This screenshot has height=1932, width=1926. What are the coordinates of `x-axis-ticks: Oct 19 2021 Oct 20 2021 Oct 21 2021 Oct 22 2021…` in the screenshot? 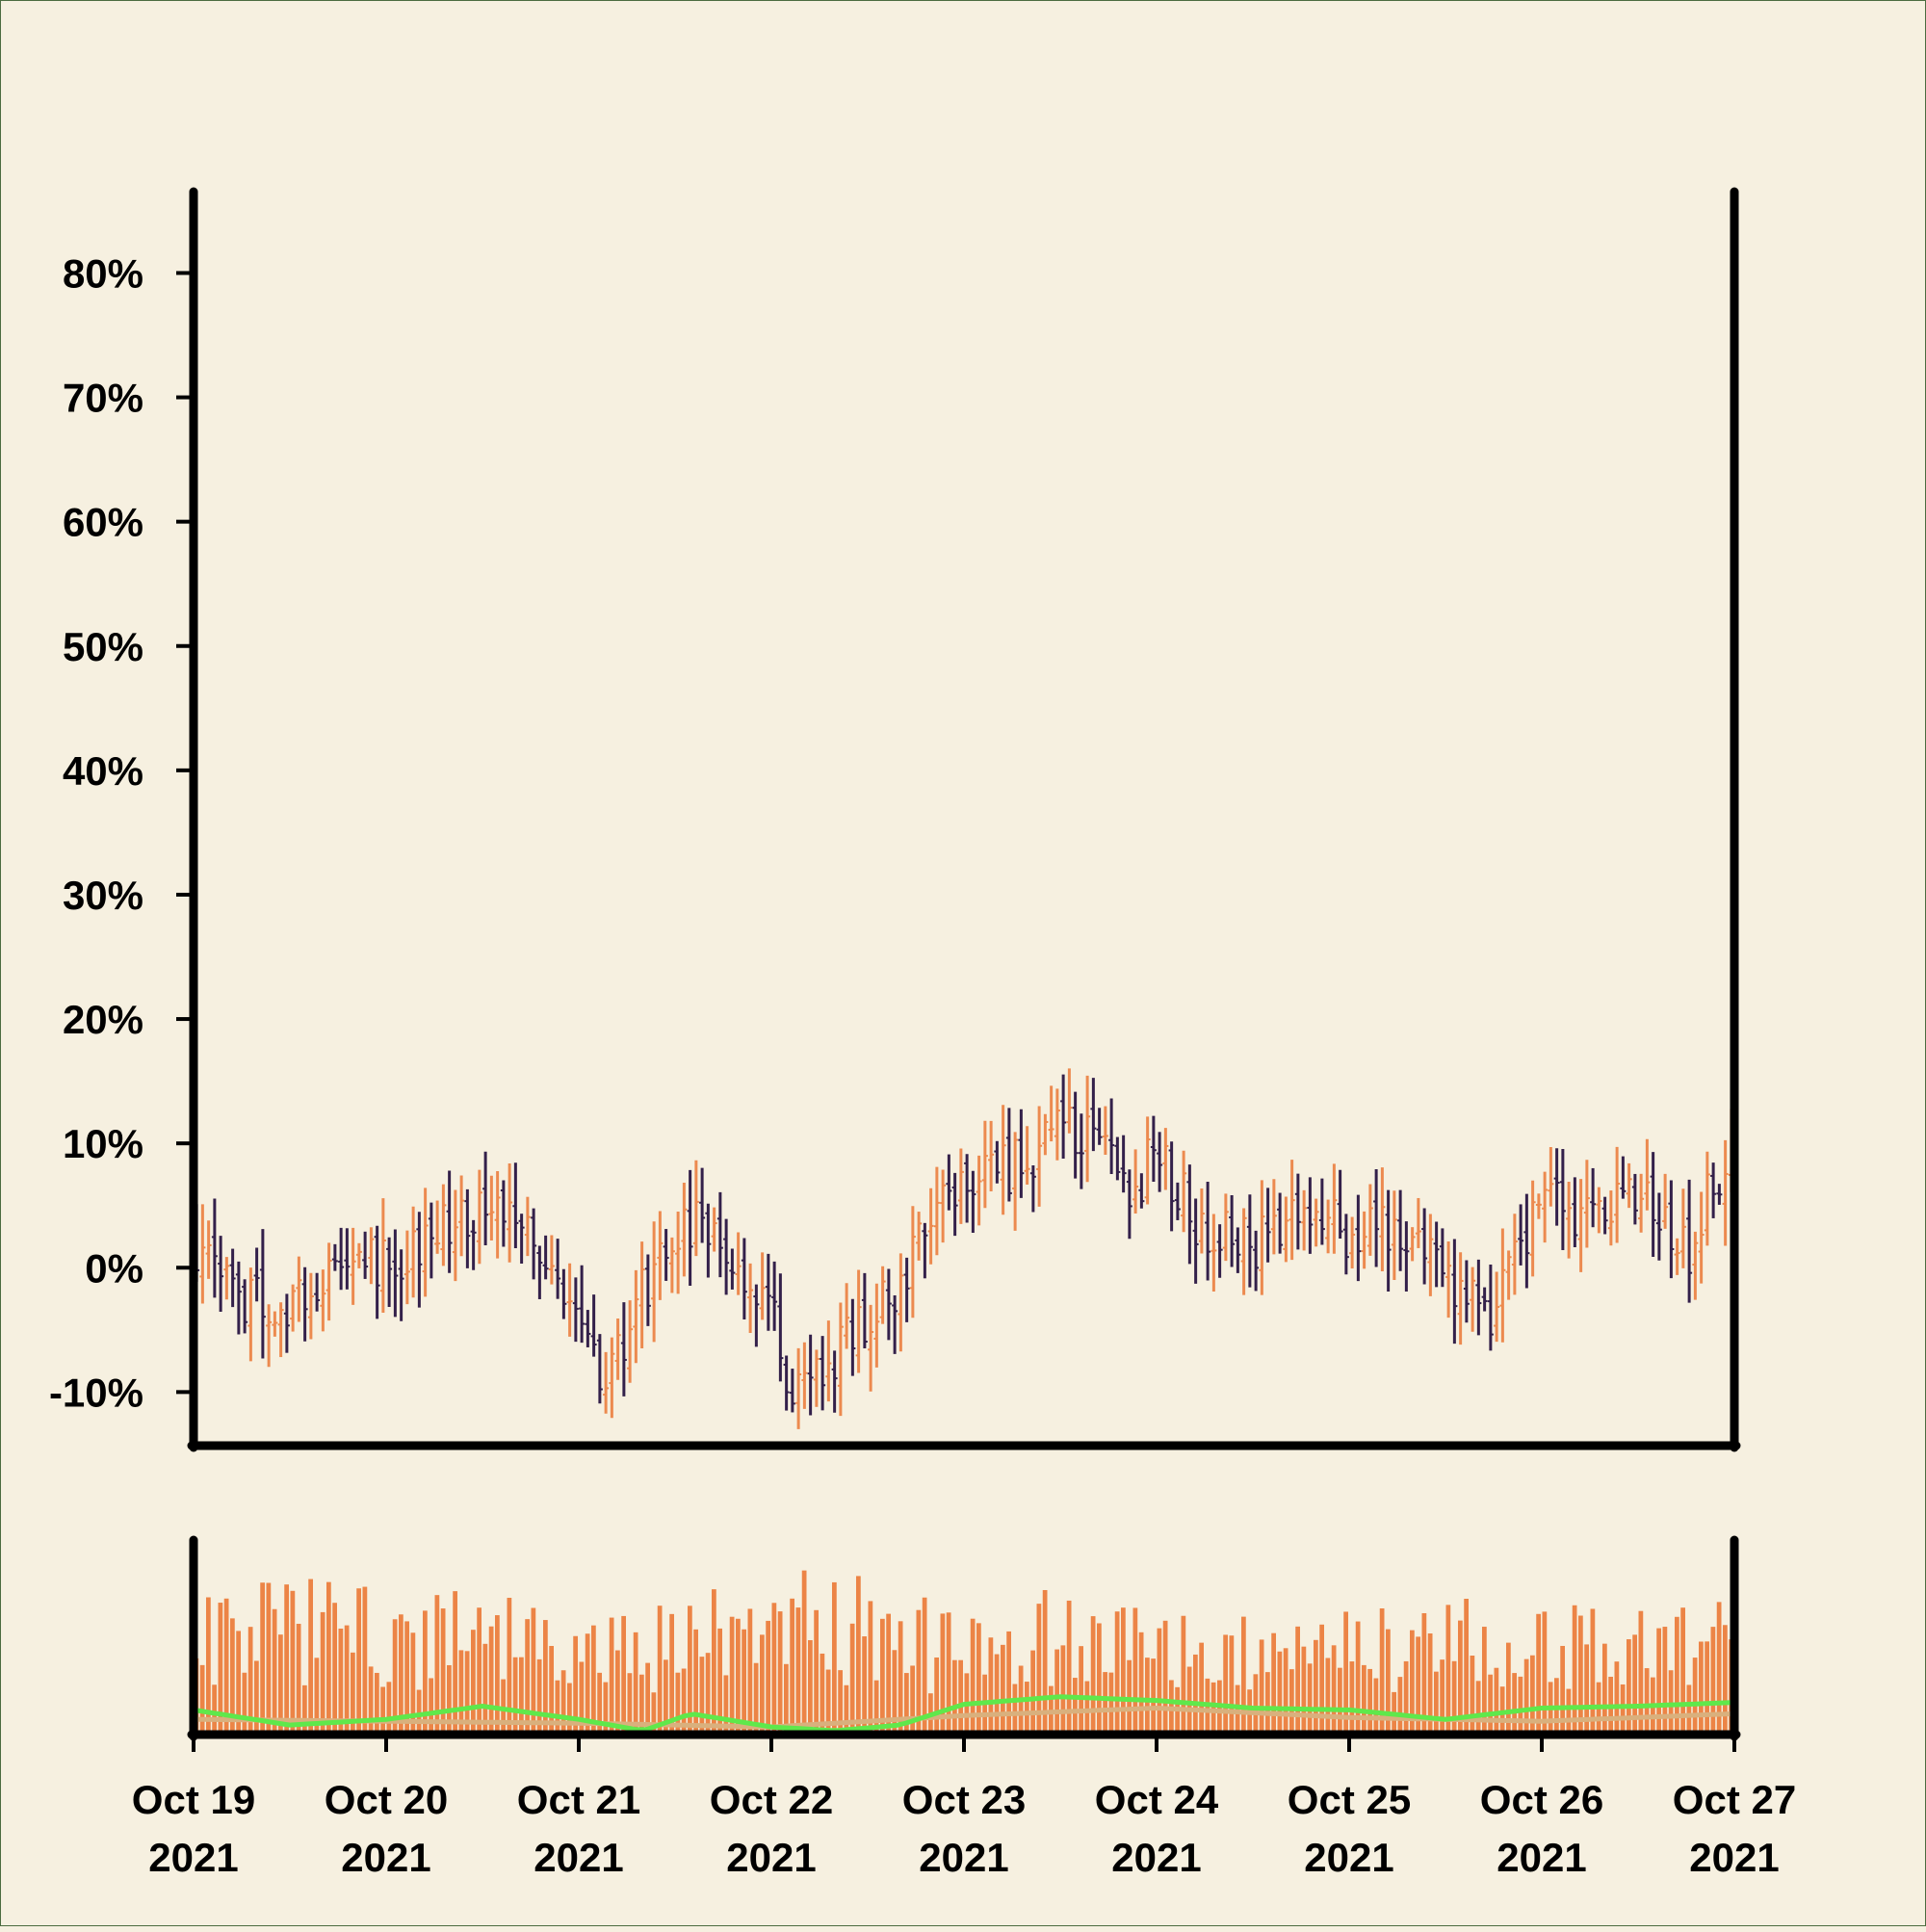 It's located at (964, 1809).